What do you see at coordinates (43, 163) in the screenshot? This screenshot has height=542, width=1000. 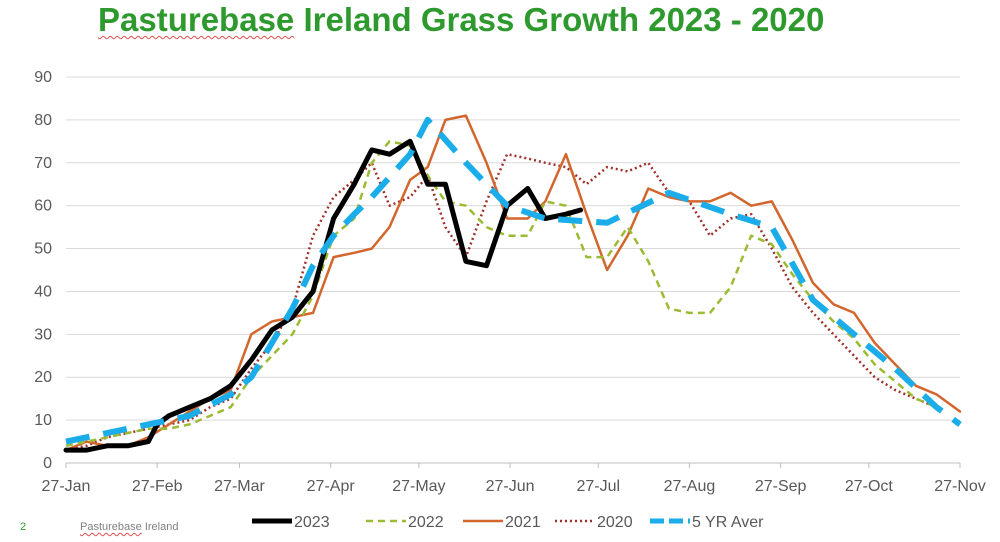 I see `y-tick-label: 70` at bounding box center [43, 163].